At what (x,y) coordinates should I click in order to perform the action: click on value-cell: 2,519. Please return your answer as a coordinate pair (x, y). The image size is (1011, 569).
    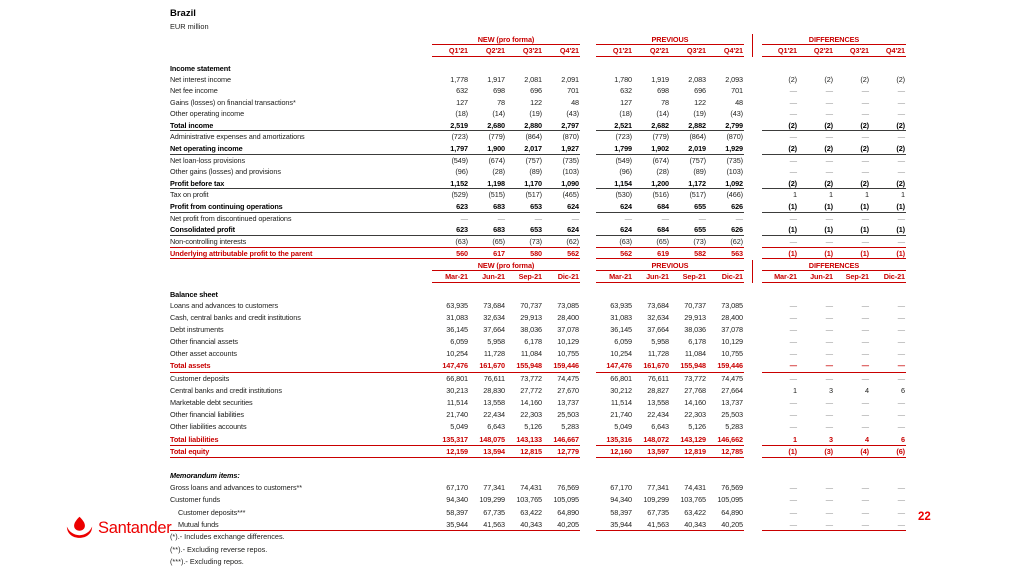
    Looking at the image, I should click on (450, 126).